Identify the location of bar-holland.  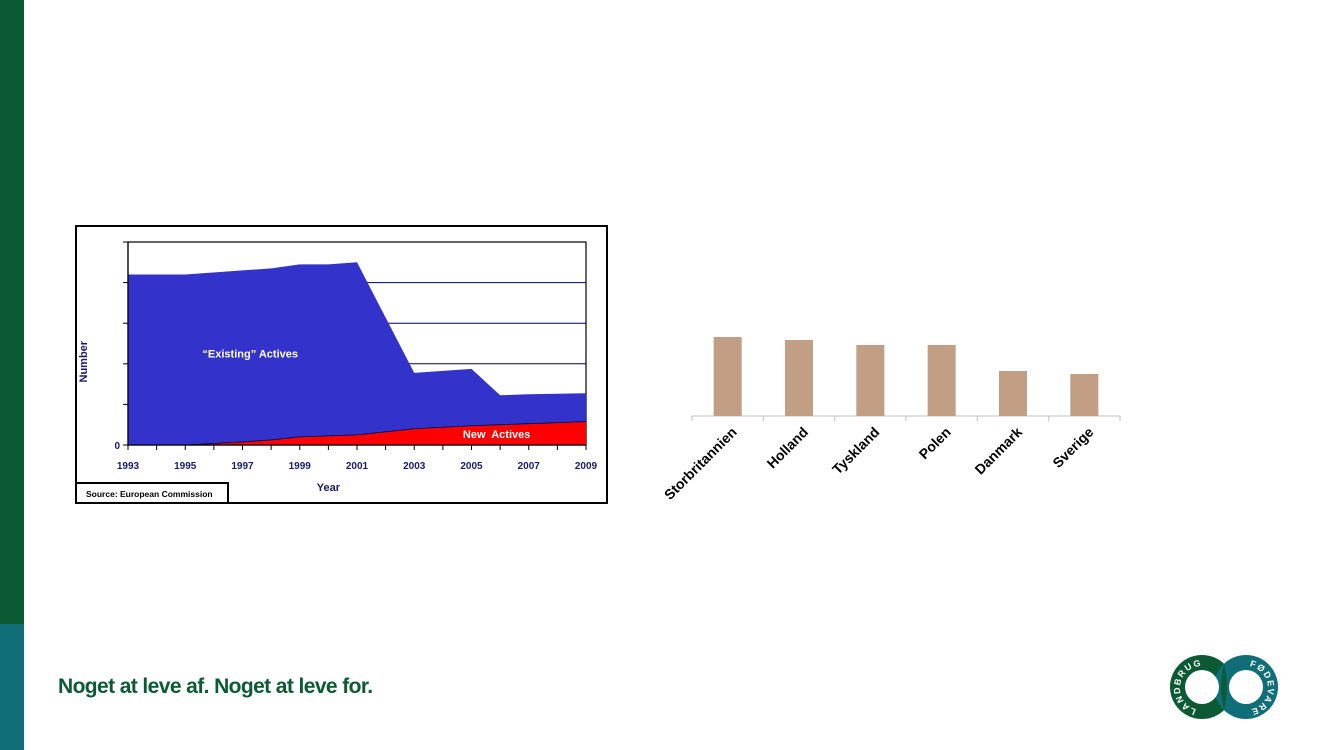
(799, 378).